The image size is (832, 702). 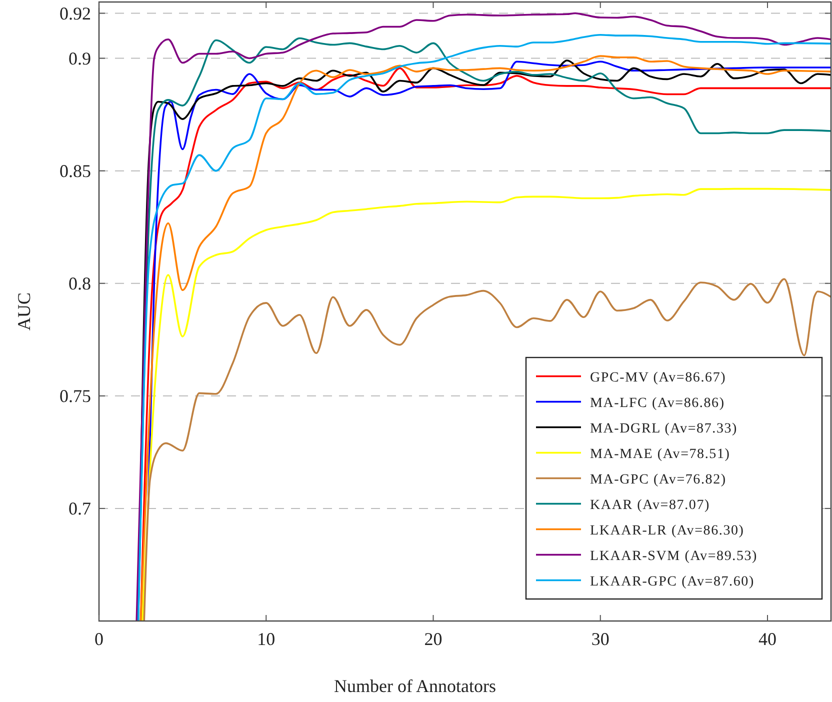 What do you see at coordinates (672, 582) in the screenshot?
I see `legend-label: LKAAR-GPC (Av=87.60)` at bounding box center [672, 582].